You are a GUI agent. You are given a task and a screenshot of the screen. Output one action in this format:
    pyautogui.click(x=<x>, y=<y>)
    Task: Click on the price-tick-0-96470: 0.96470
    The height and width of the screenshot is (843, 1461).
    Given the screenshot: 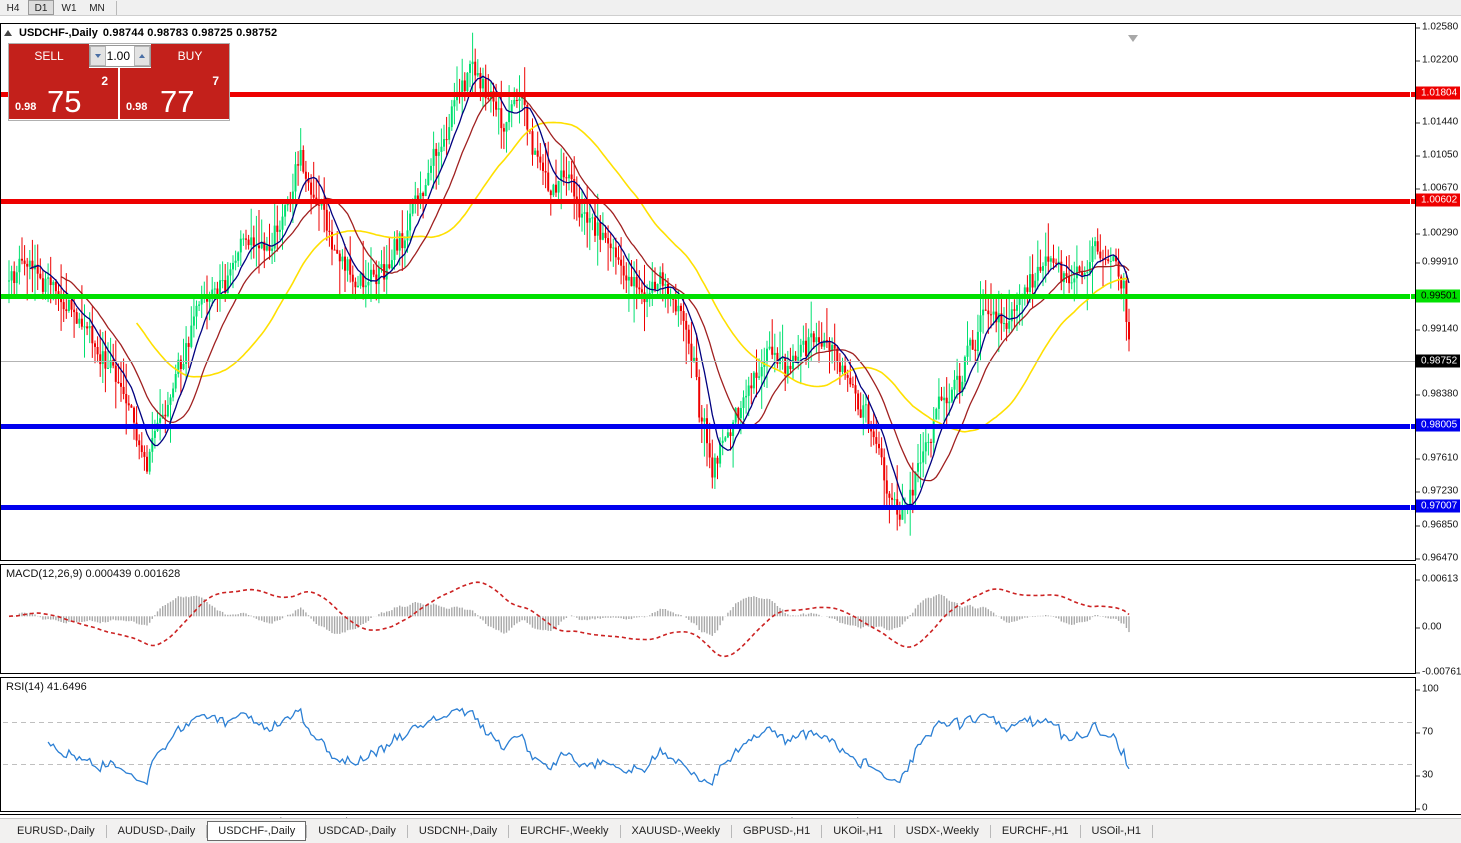 What is the action you would take?
    pyautogui.click(x=1437, y=558)
    